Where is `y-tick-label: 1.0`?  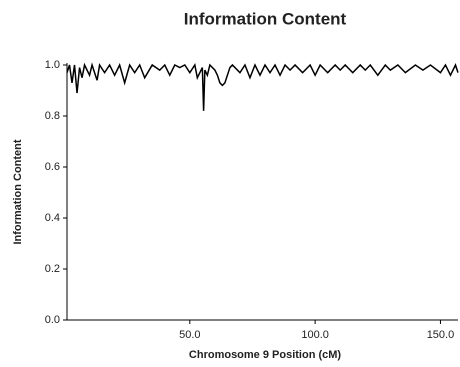 y-tick-label: 1.0 is located at coordinates (52, 65).